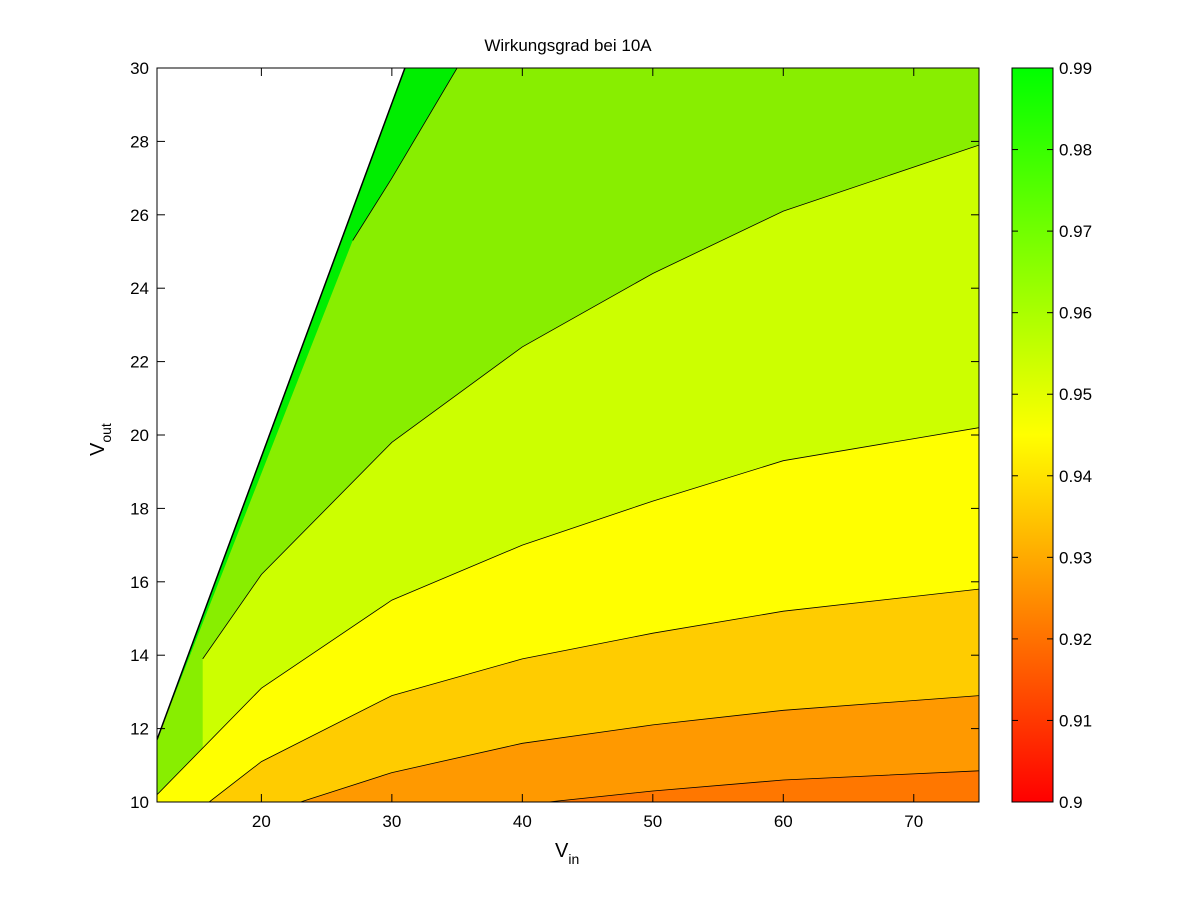  What do you see at coordinates (1075, 394) in the screenshot?
I see `colorbar-tick-label: 0.95` at bounding box center [1075, 394].